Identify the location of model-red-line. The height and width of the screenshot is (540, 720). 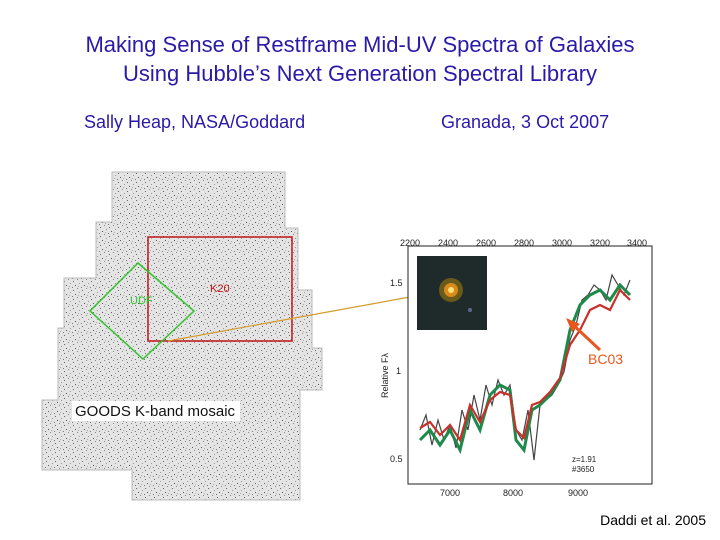
(525, 365).